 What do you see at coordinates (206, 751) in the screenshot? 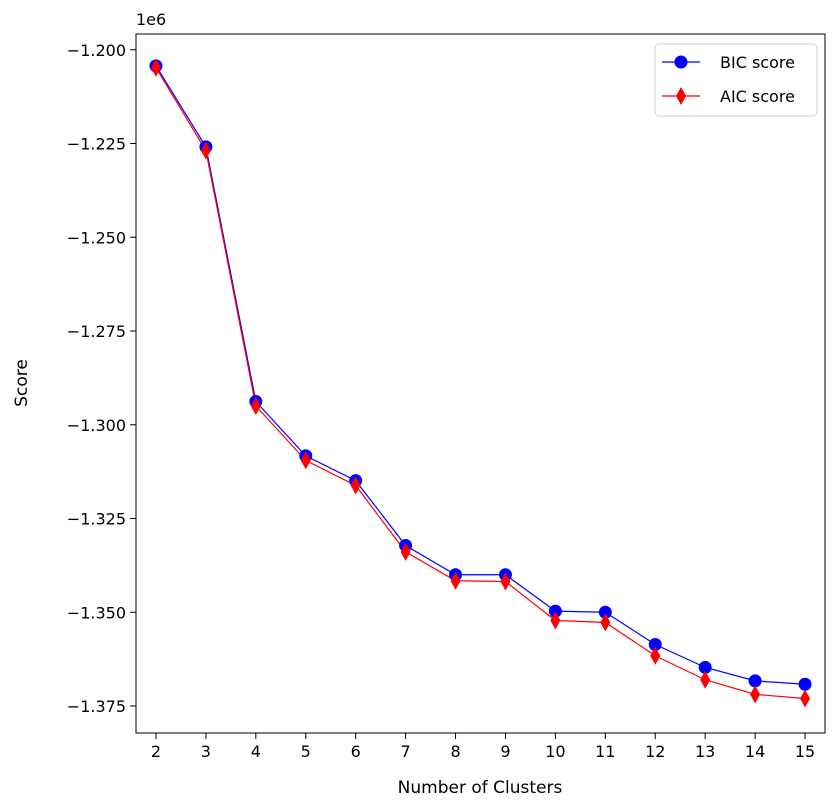
I see `x-tick-label: 3` at bounding box center [206, 751].